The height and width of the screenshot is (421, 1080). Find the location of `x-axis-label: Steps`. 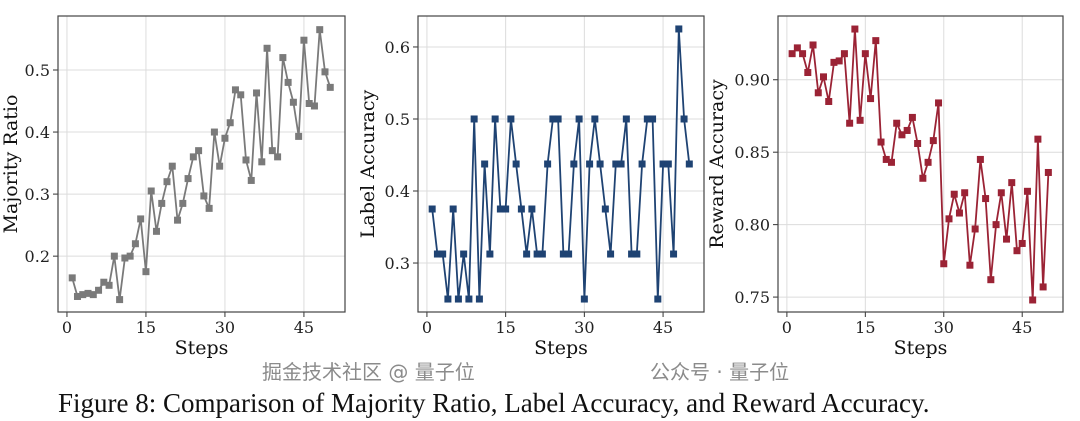

x-axis-label: Steps is located at coordinates (921, 348).